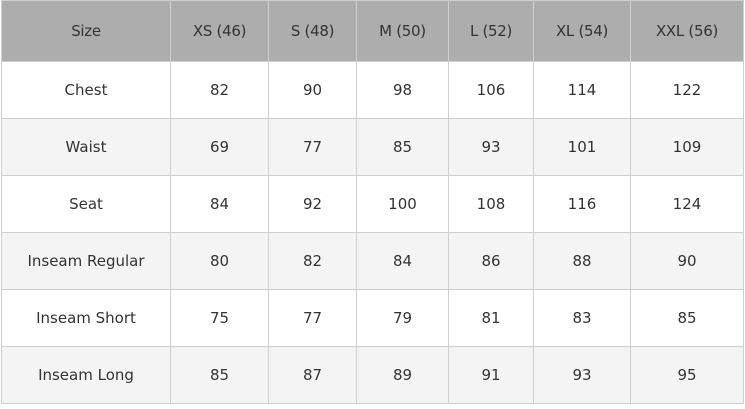 This screenshot has width=745, height=409. I want to click on size-value: 69, so click(219, 147).